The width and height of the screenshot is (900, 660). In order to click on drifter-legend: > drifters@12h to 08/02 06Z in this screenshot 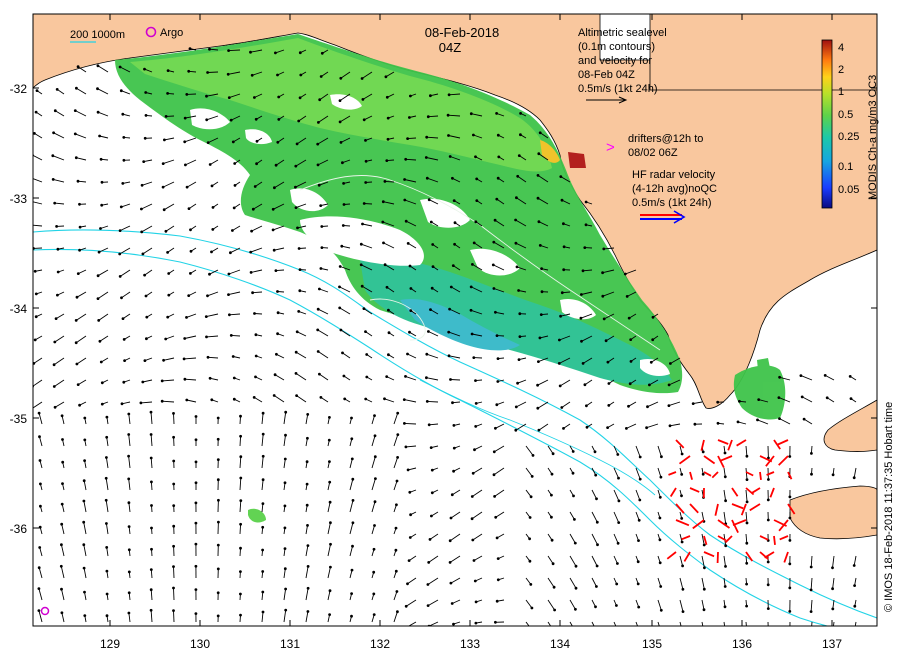, I will do `click(654, 146)`.